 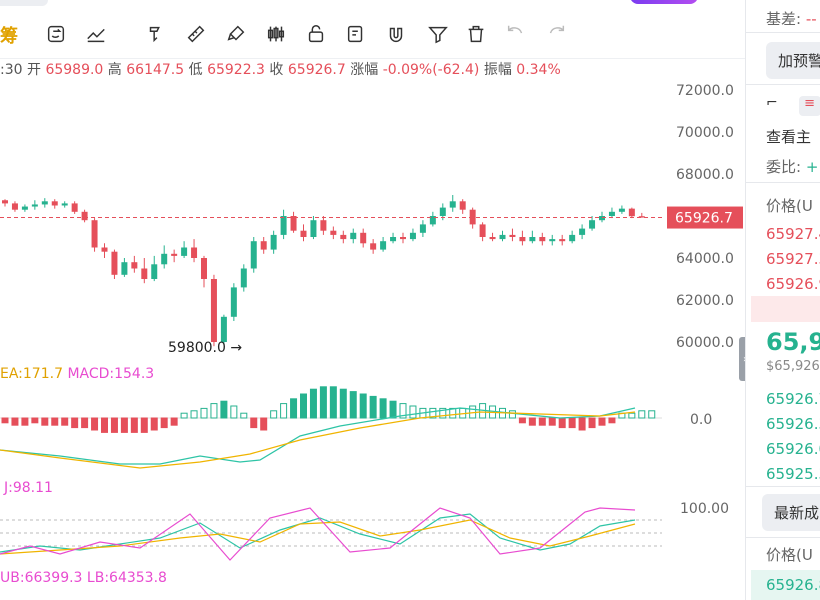 What do you see at coordinates (793, 424) in the screenshot?
I see `bid-price: 65926.3` at bounding box center [793, 424].